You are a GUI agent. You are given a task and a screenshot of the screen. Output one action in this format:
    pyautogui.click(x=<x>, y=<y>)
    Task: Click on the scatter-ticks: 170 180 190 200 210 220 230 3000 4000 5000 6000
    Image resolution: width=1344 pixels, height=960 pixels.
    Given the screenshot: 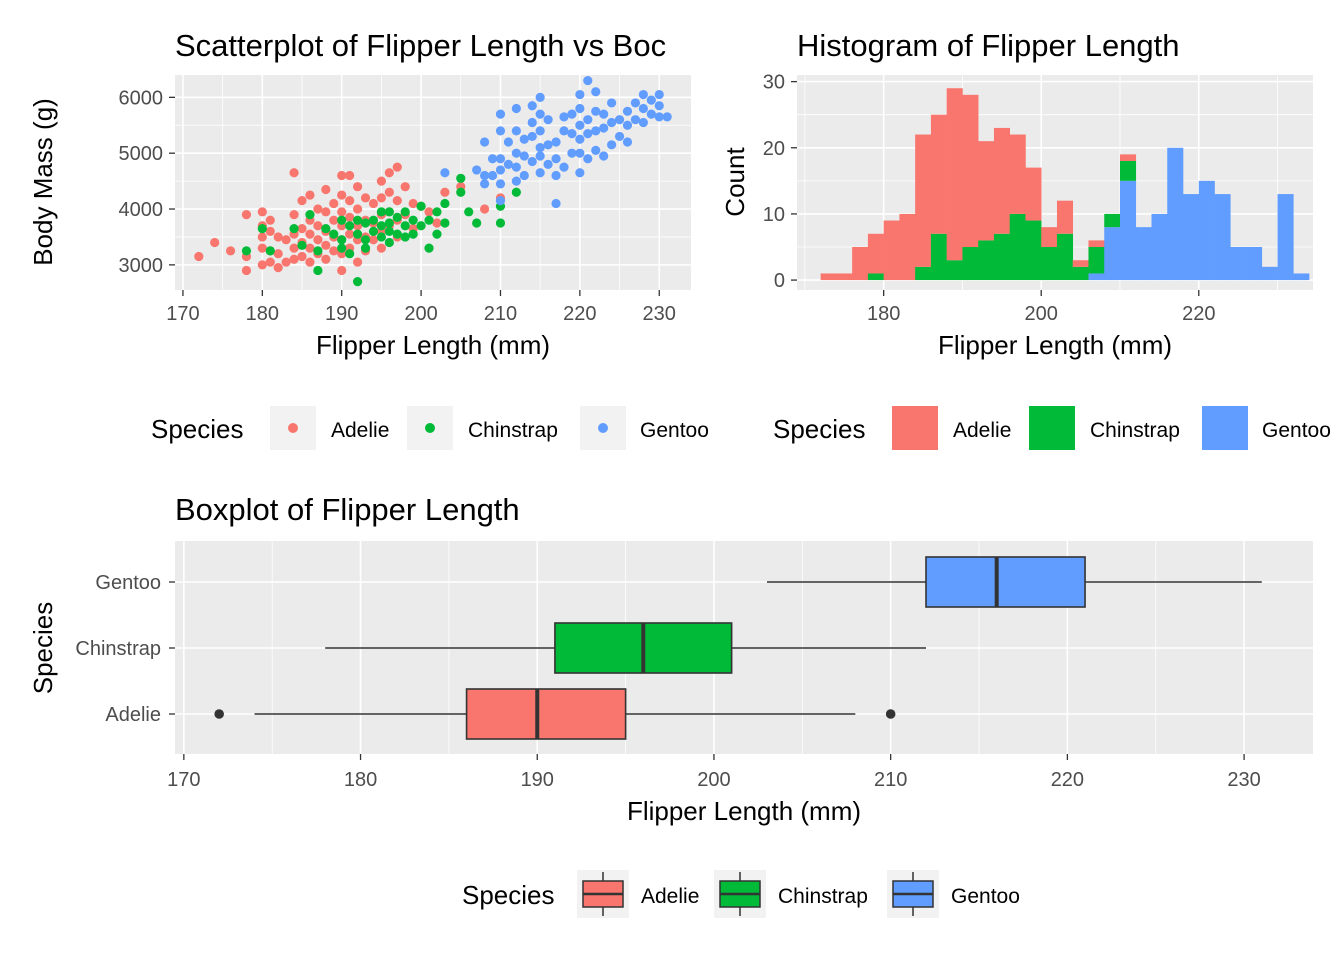 What is the action you would take?
    pyautogui.click(x=397, y=206)
    